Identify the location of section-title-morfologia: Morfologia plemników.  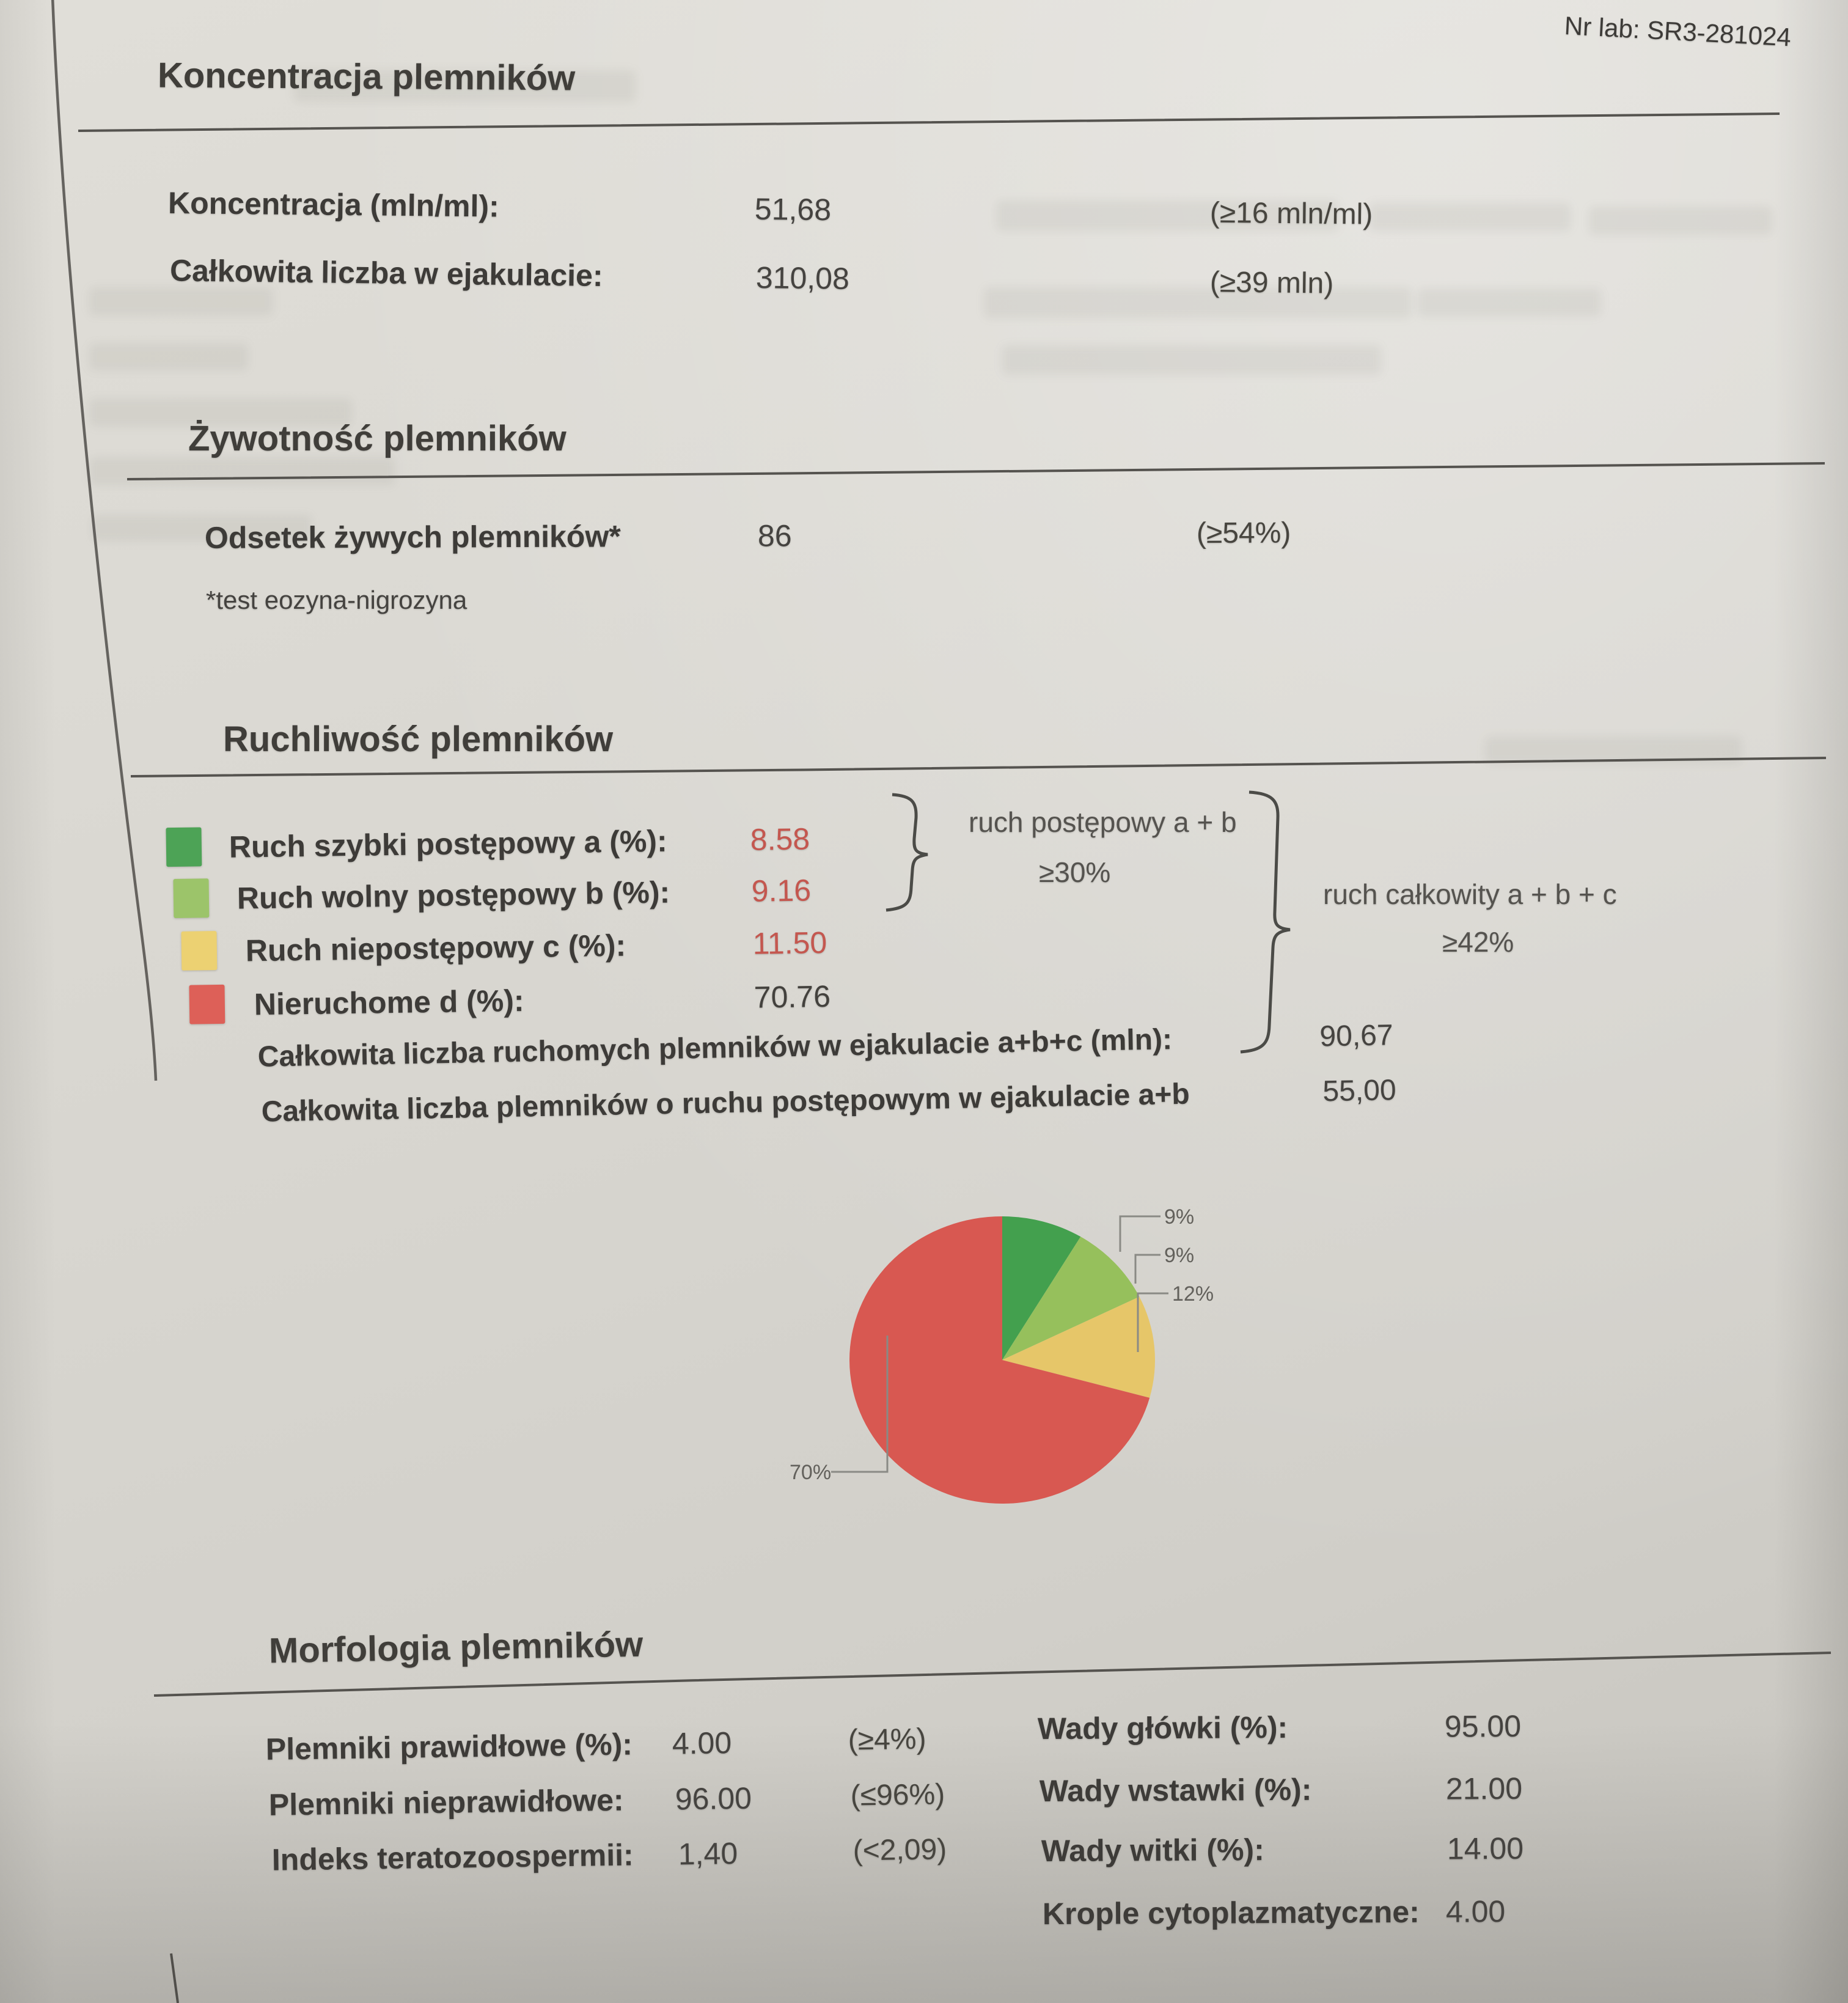
(456, 1647).